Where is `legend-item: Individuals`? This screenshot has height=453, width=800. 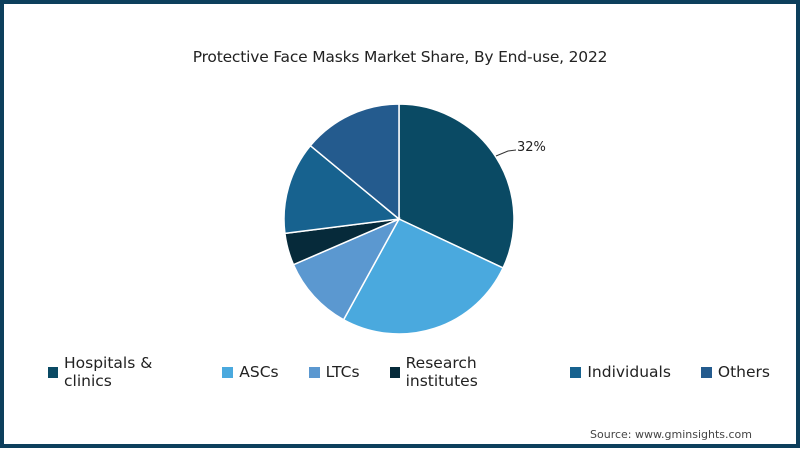 legend-item: Individuals is located at coordinates (620, 372).